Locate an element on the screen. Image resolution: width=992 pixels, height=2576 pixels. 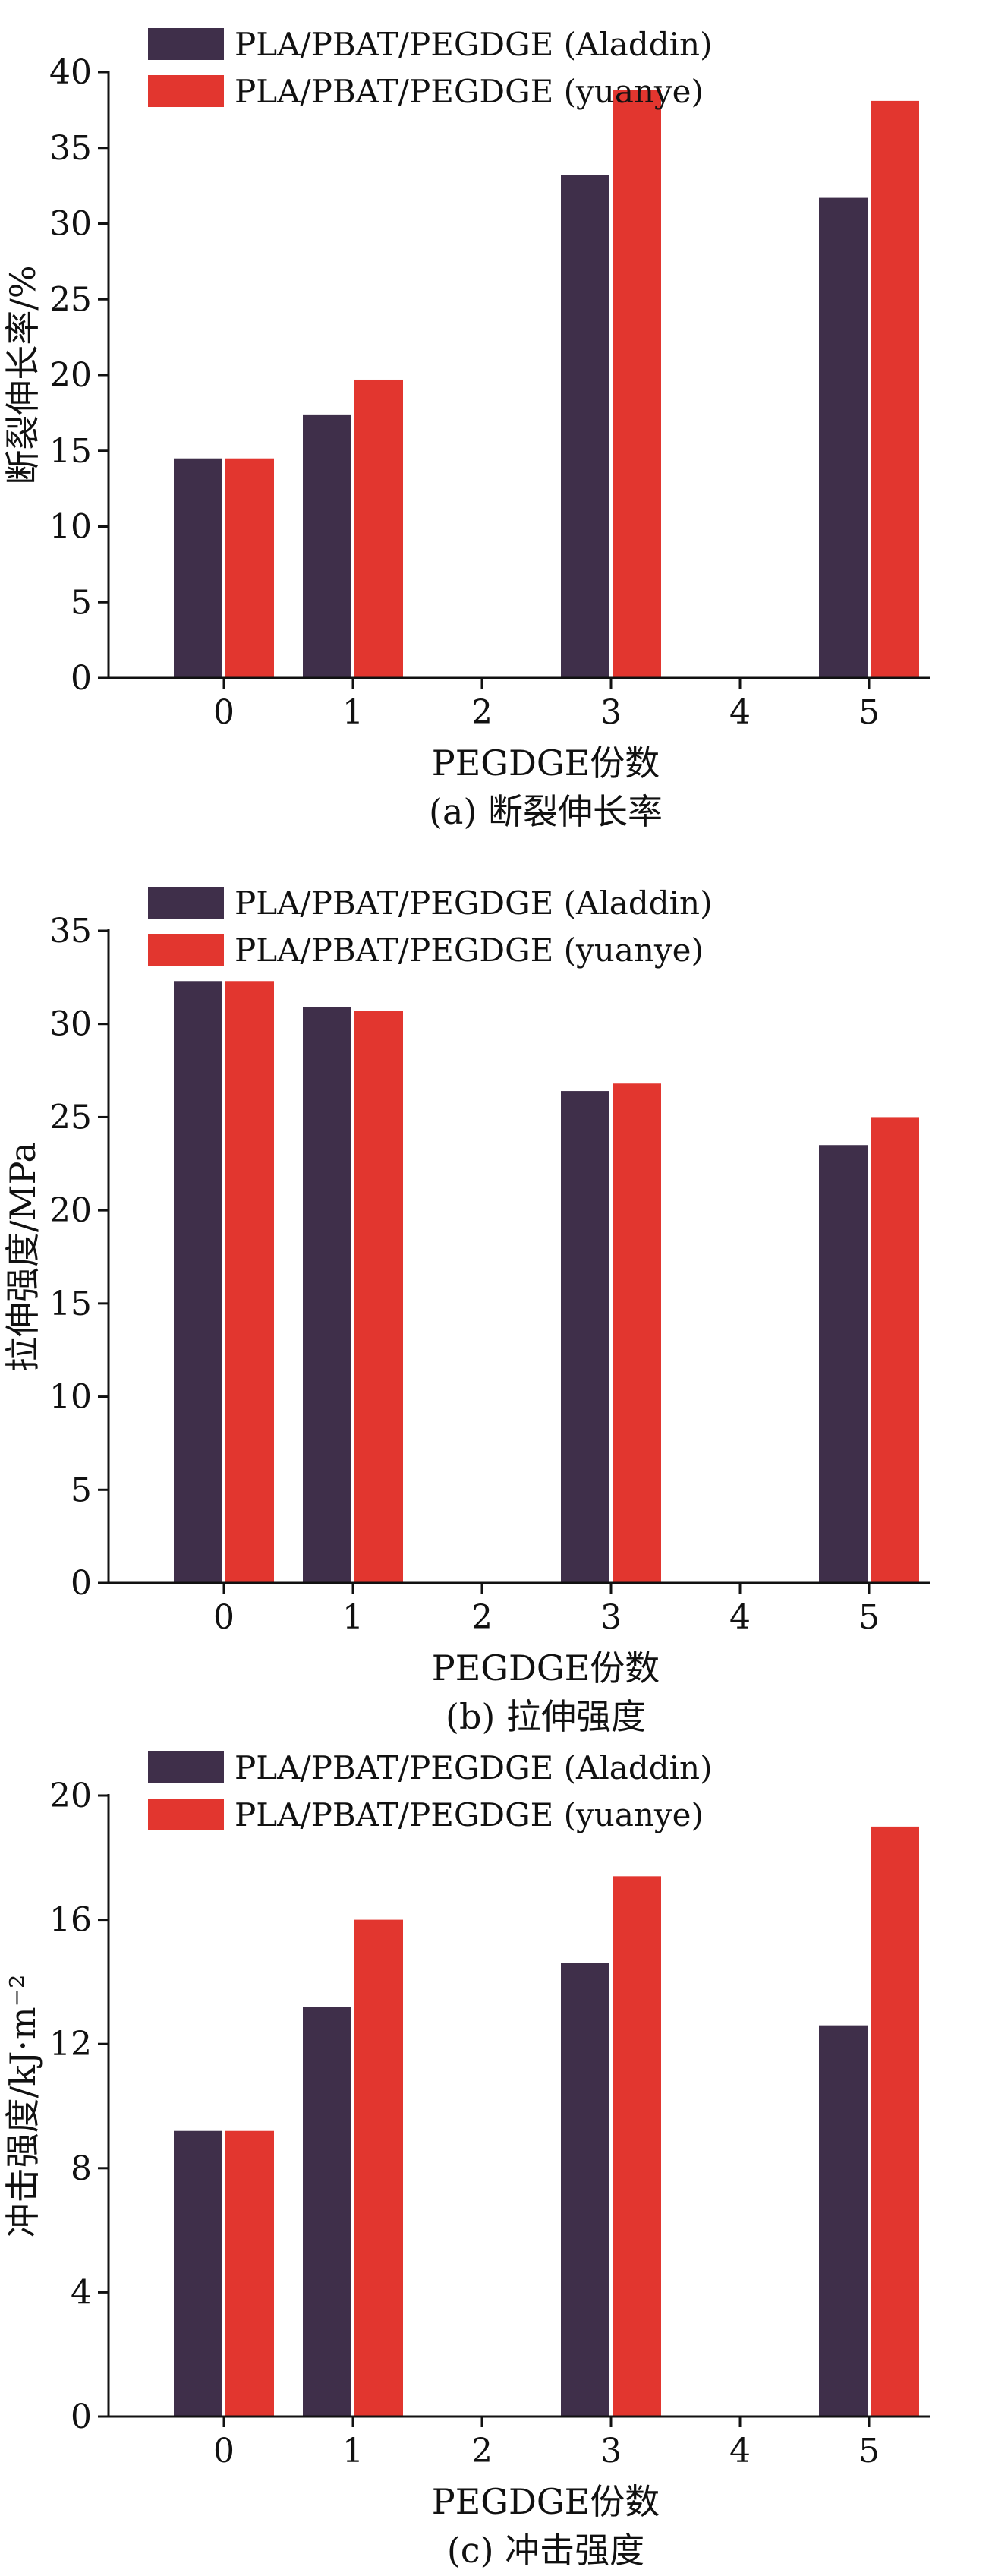
figure-caption: (c) 冲击强度 is located at coordinates (545, 2550).